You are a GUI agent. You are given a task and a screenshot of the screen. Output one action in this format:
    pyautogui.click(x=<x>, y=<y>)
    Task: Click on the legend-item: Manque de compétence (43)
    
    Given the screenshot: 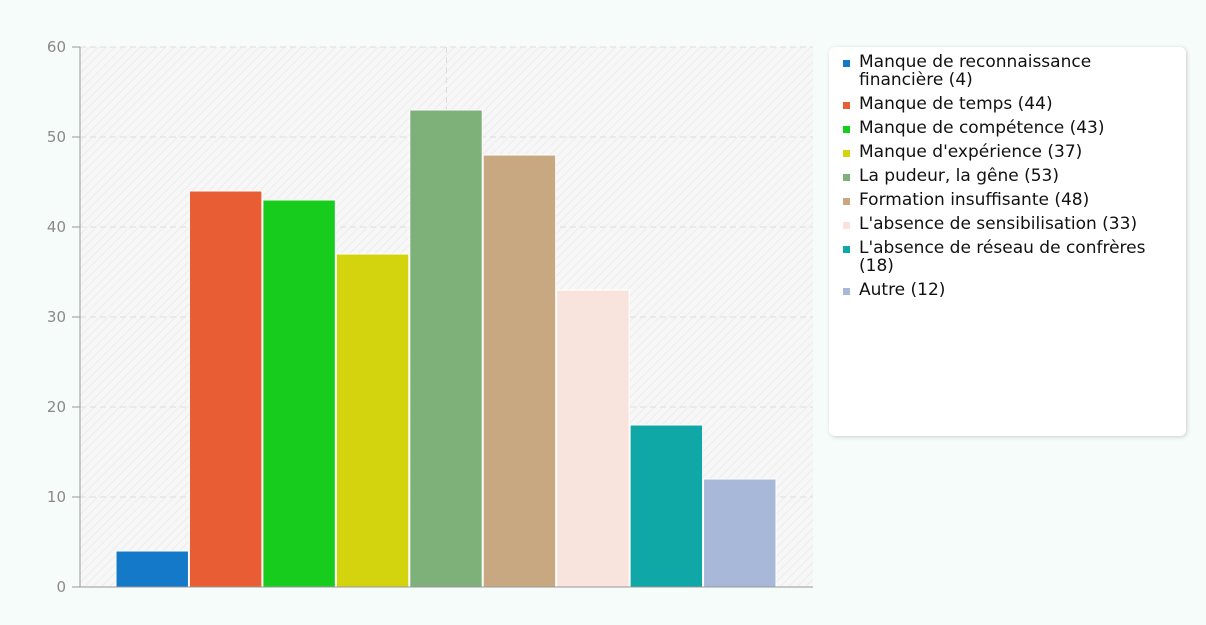 What is the action you would take?
    pyautogui.click(x=1010, y=128)
    